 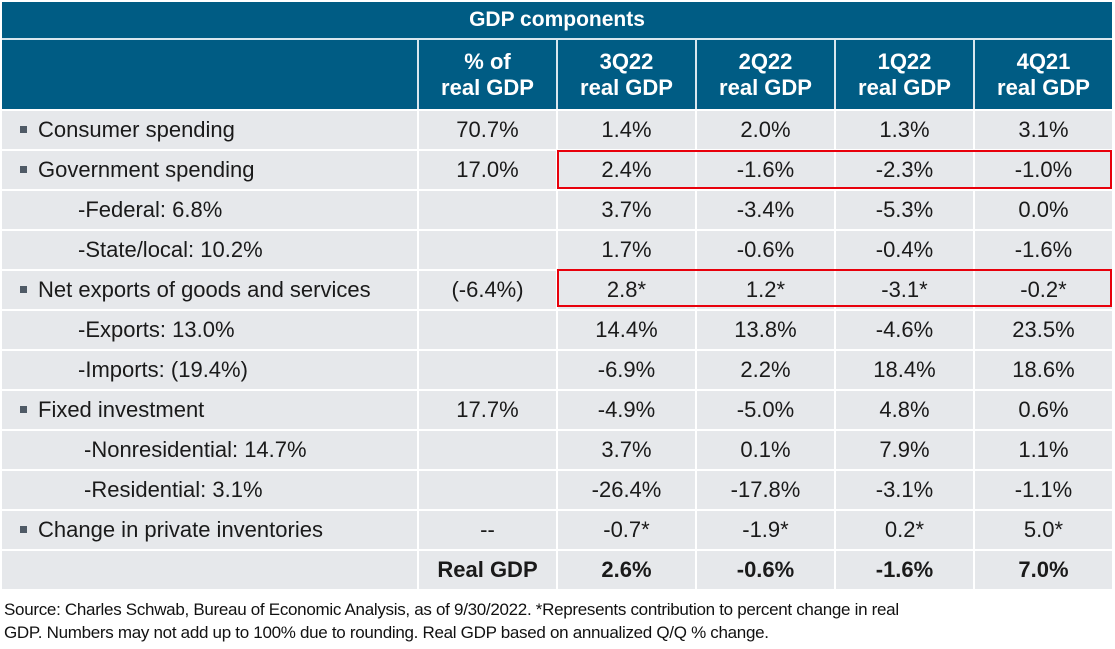 I want to click on column-header-3q22: 3Q22 real GDP, so click(x=625, y=74).